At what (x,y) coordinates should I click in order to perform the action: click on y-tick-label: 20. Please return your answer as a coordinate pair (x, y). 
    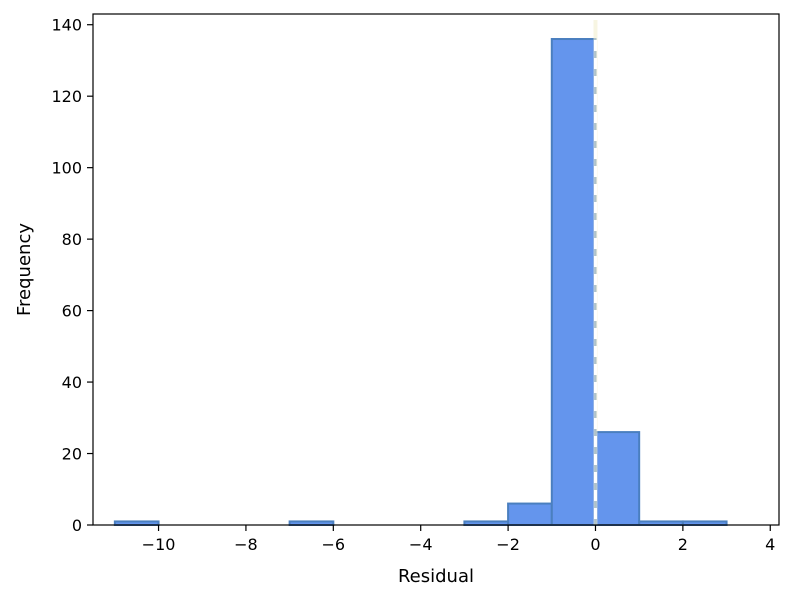
    Looking at the image, I should click on (72, 454).